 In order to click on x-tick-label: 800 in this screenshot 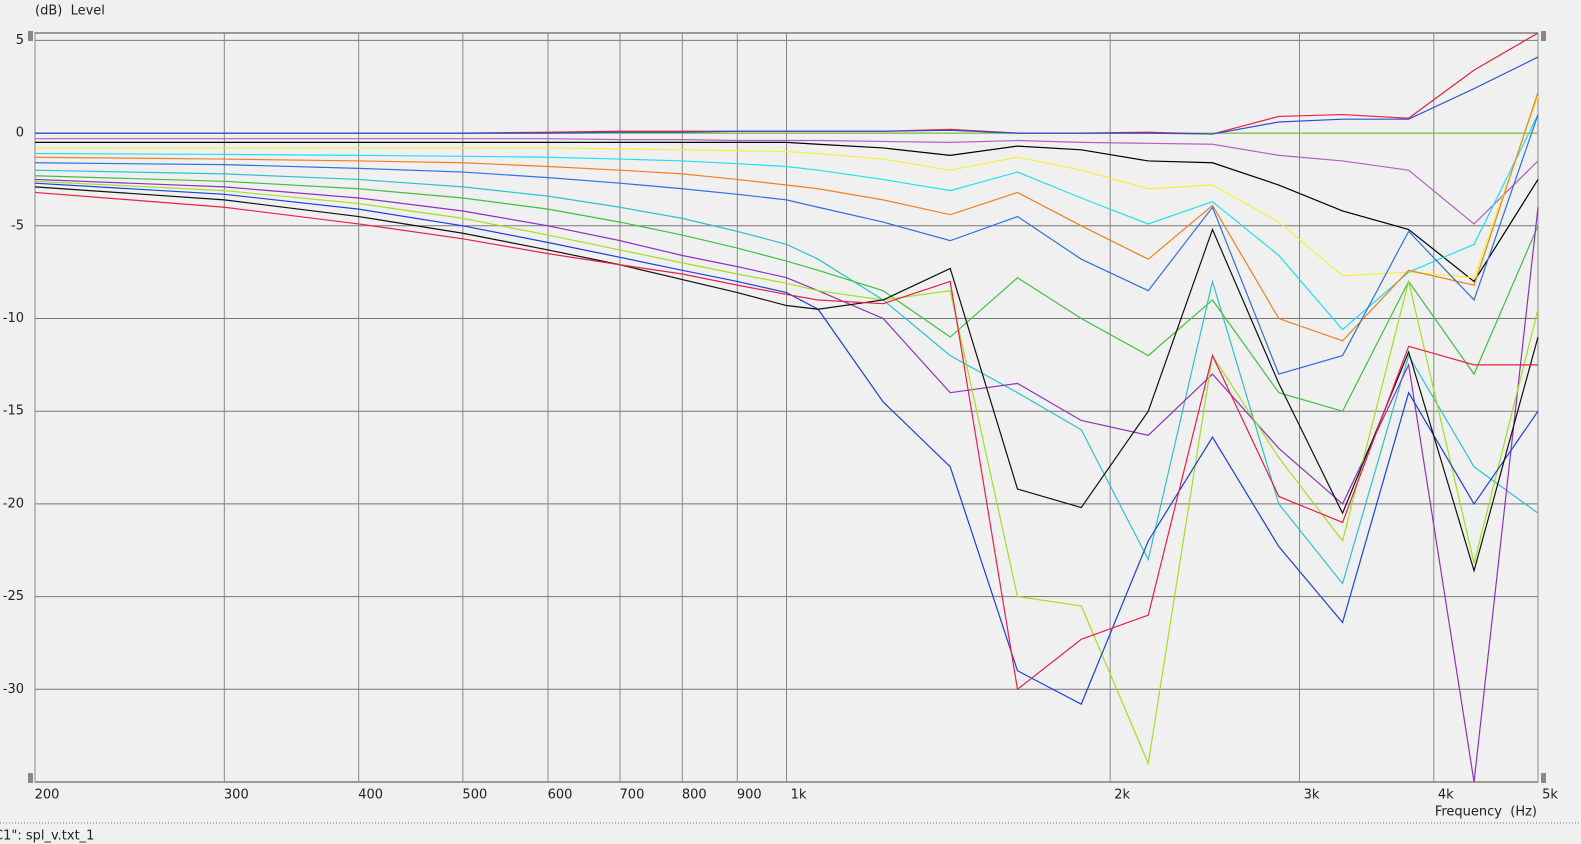, I will do `click(694, 795)`.